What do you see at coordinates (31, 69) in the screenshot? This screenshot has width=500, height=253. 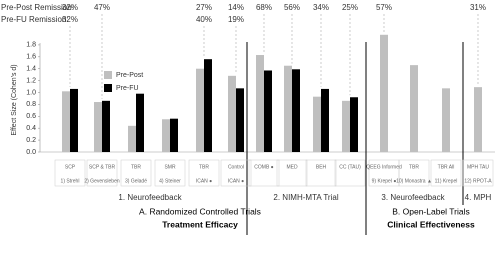 I see `y-tick-label: 1.4` at bounding box center [31, 69].